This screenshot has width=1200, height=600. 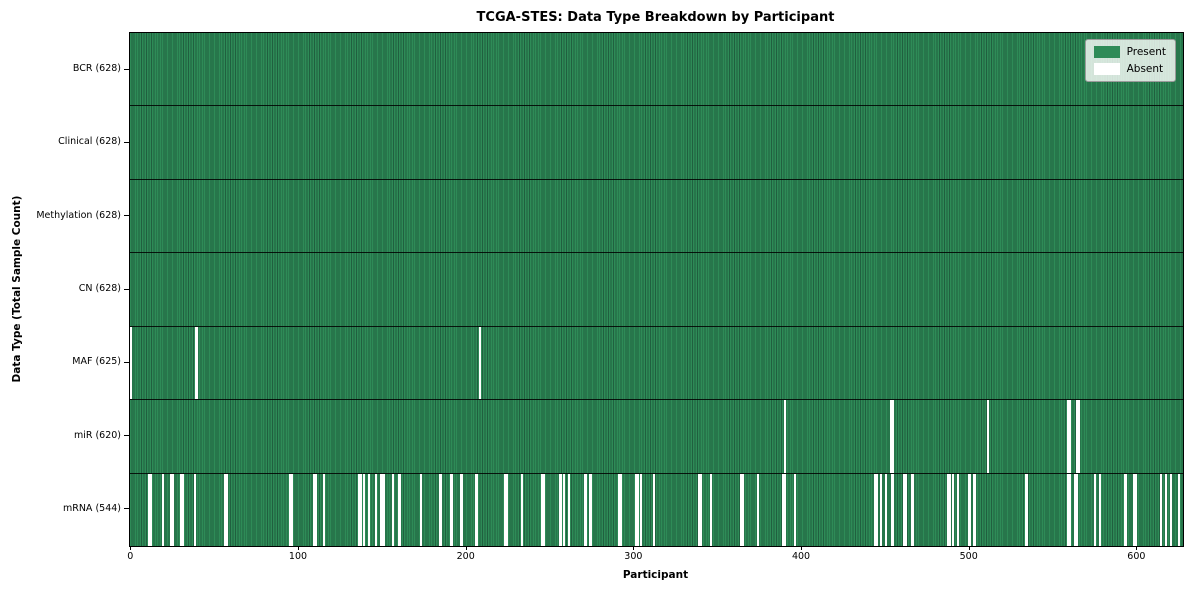 What do you see at coordinates (633, 556) in the screenshot?
I see `x-tick-label: 300` at bounding box center [633, 556].